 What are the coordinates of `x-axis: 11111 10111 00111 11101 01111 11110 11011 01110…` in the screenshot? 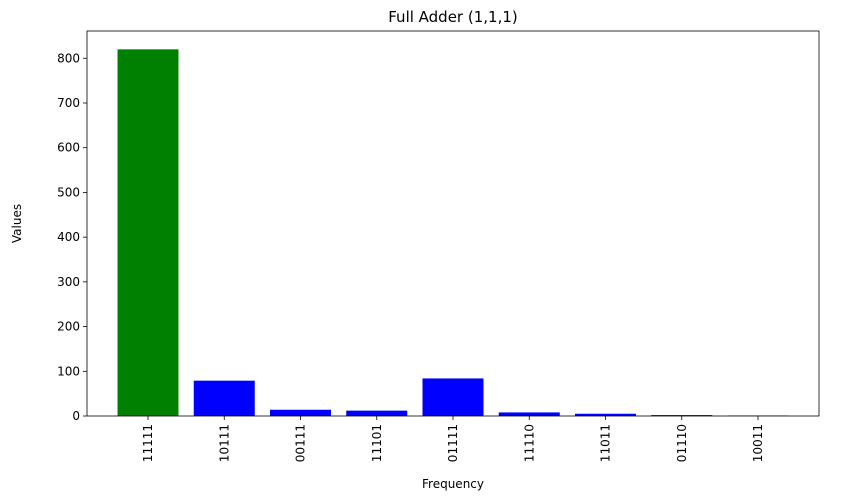 It's located at (453, 439).